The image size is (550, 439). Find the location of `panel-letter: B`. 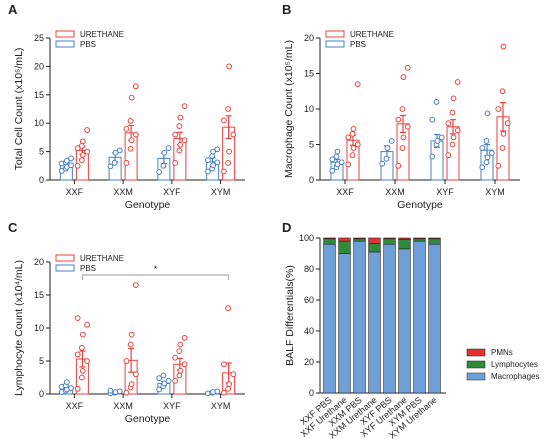

panel-letter: B is located at coordinates (286, 9).